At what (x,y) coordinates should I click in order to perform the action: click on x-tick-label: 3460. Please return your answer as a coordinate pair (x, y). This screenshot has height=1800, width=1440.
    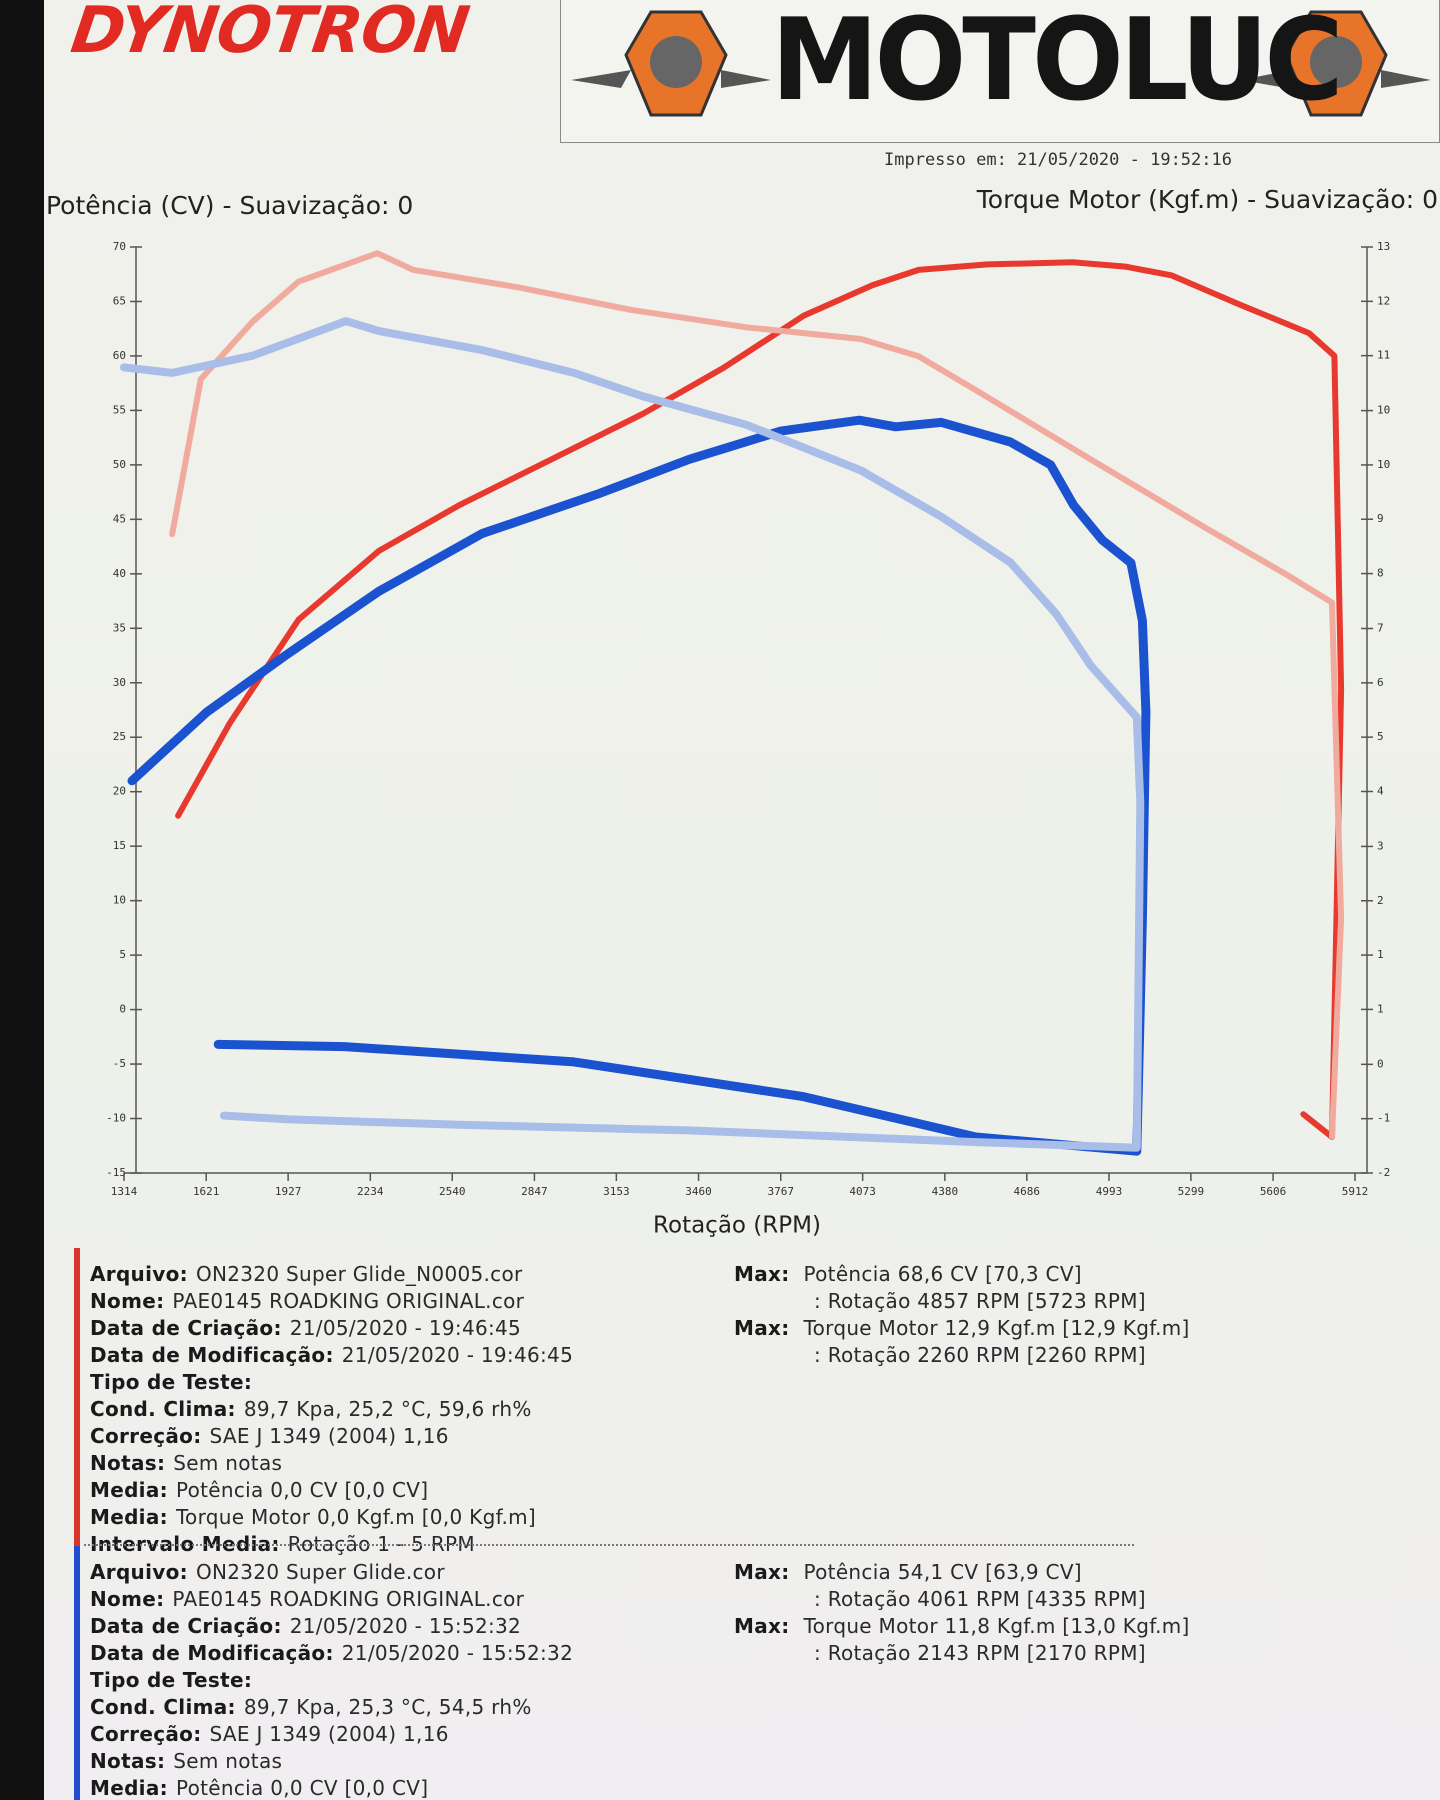
    Looking at the image, I should click on (698, 1191).